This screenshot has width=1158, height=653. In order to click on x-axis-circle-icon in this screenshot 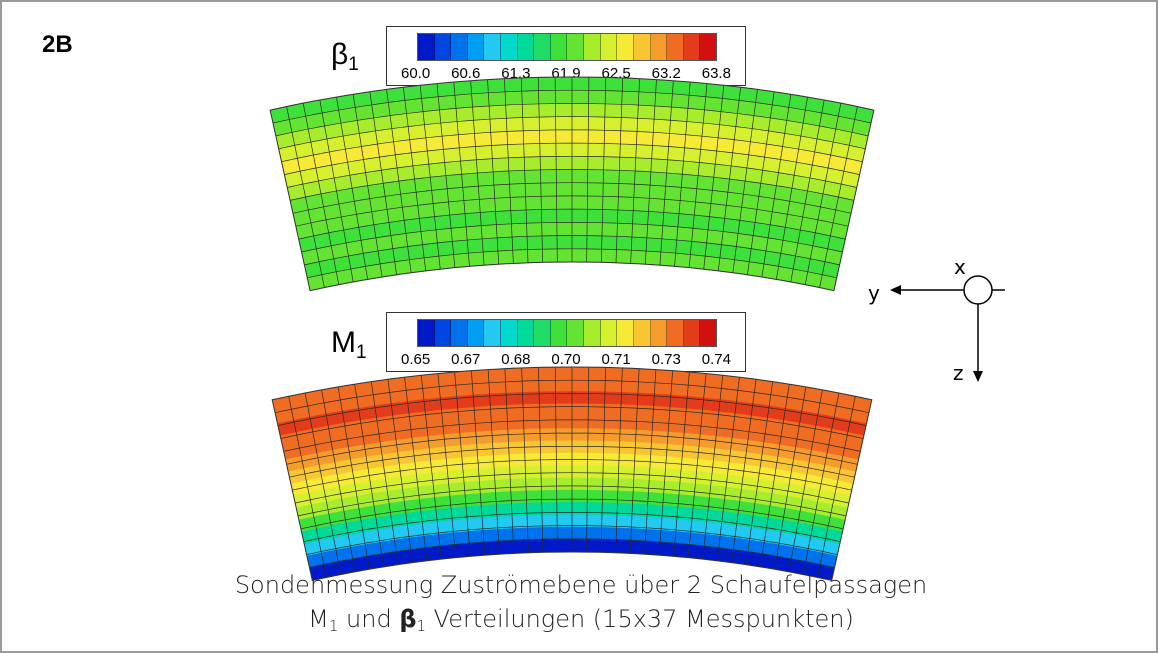, I will do `click(978, 290)`.